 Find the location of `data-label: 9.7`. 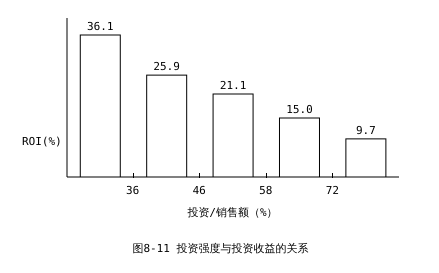

data-label: 9.7 is located at coordinates (366, 130).